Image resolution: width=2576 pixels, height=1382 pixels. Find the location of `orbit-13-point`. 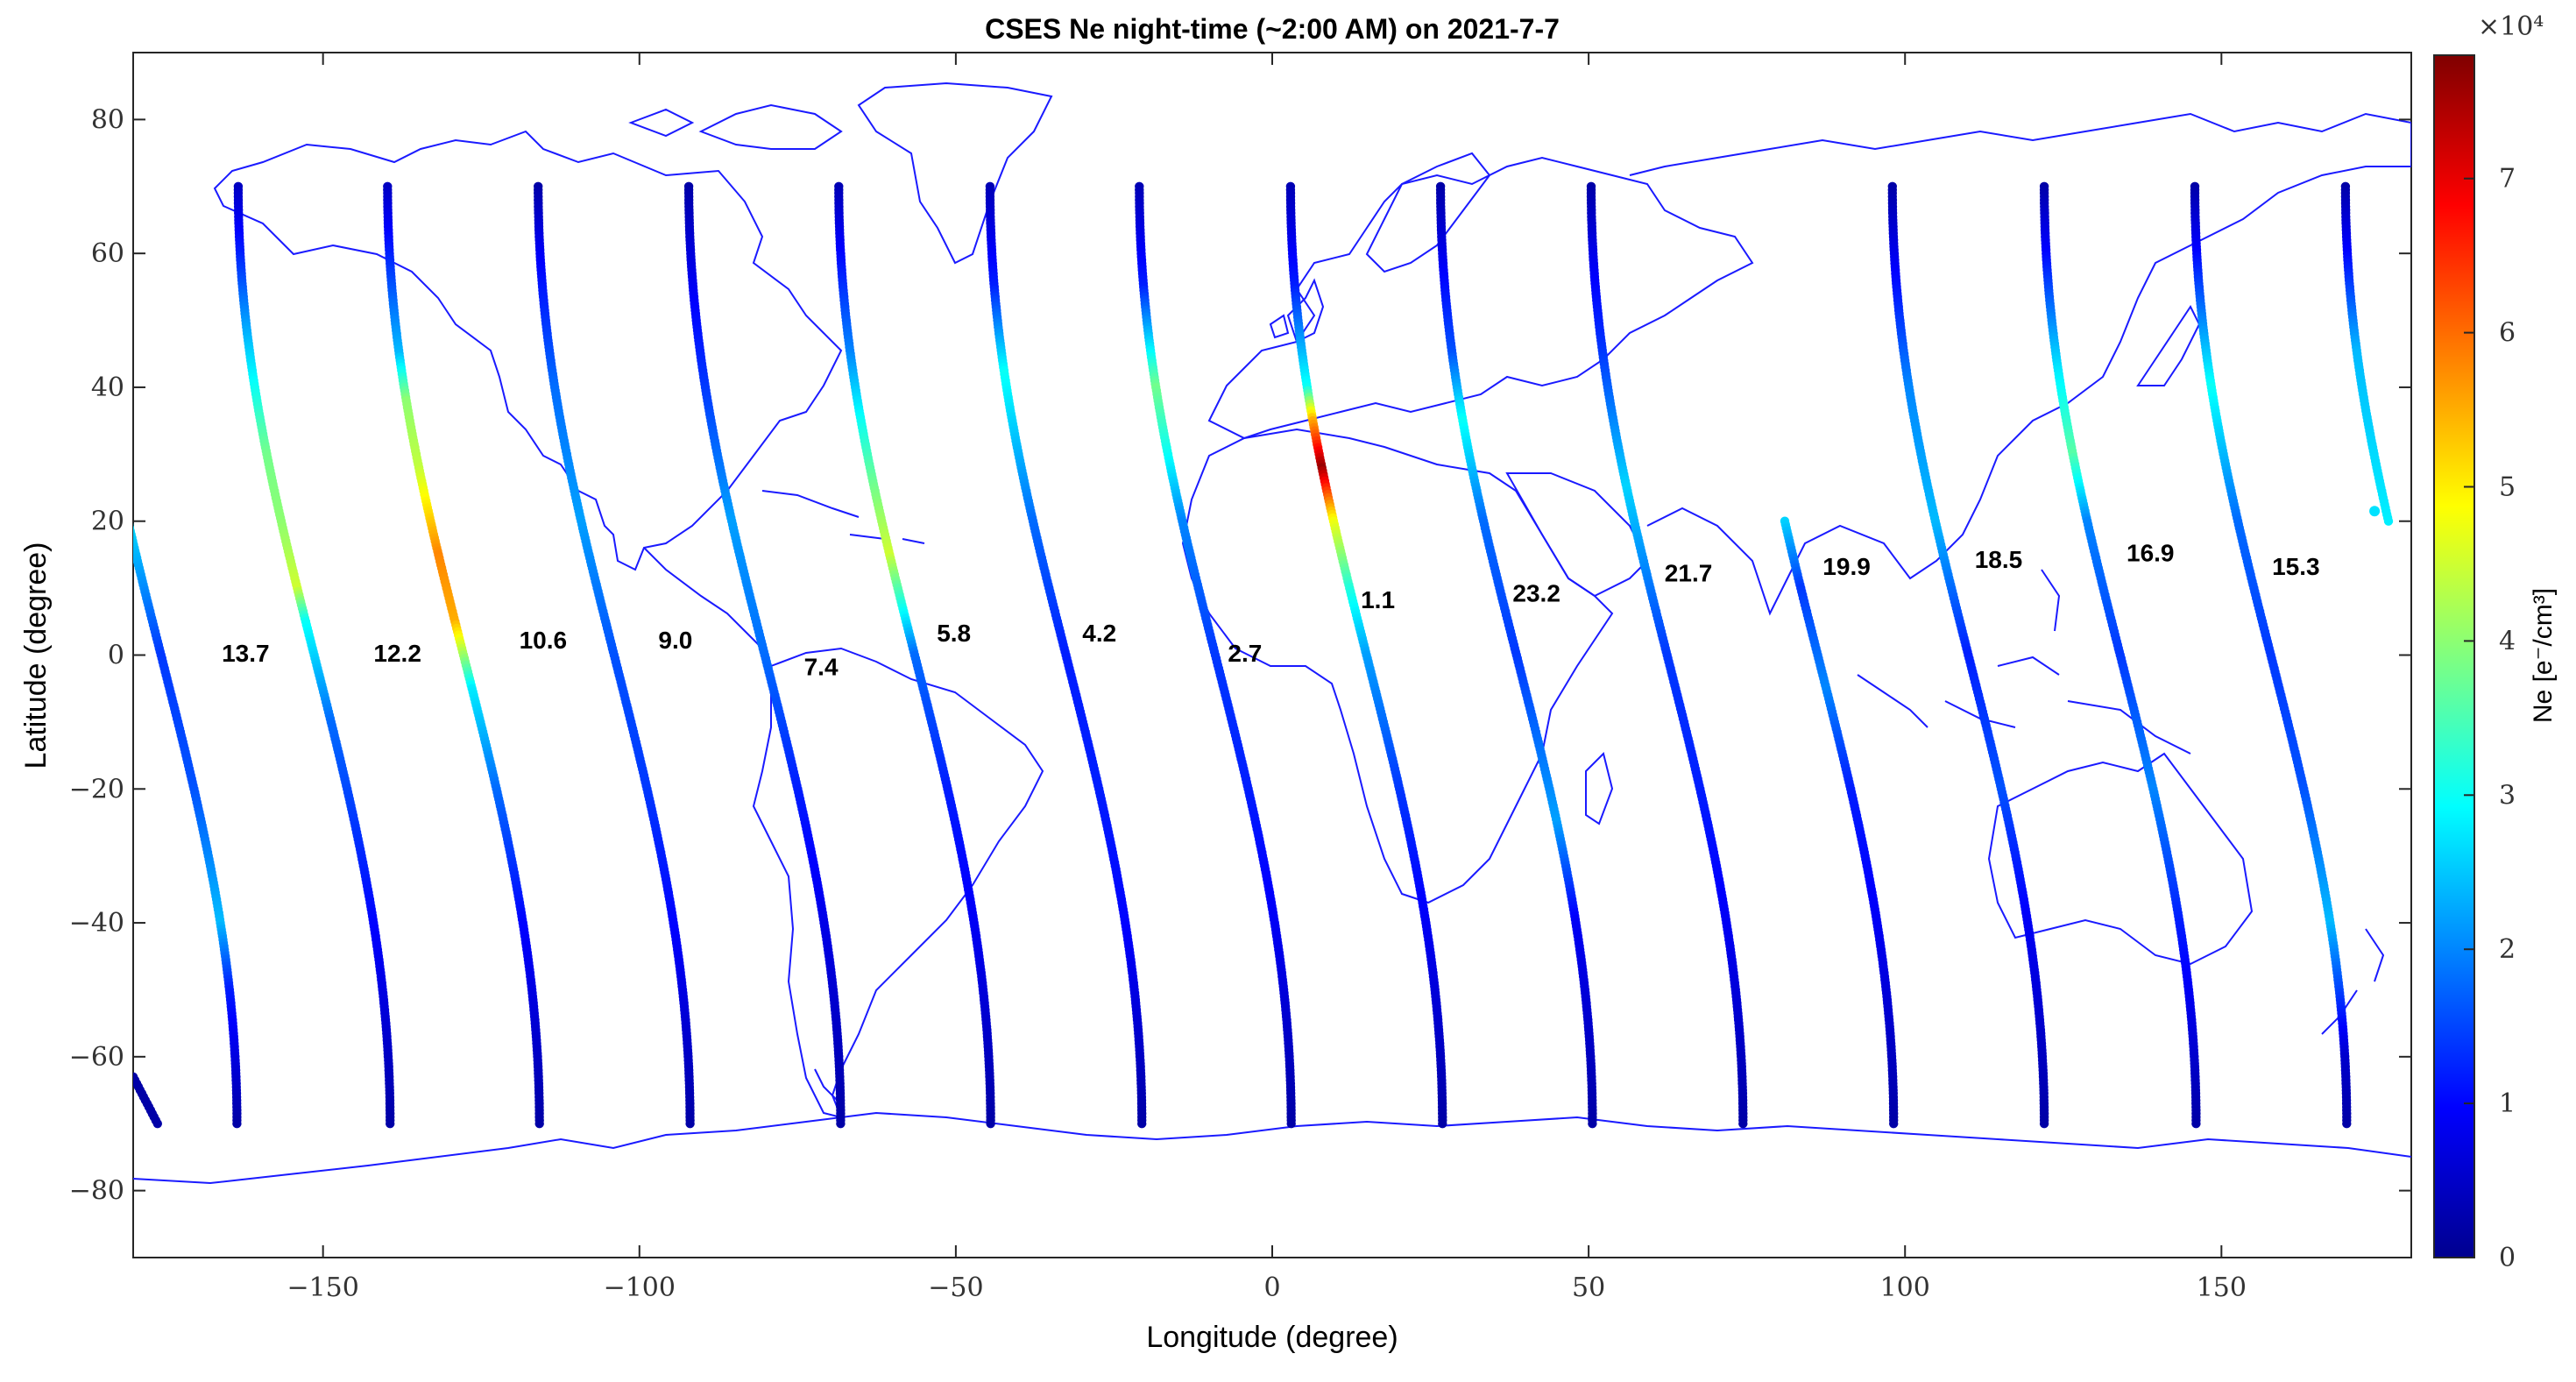

orbit-13-point is located at coordinates (2196, 1124).